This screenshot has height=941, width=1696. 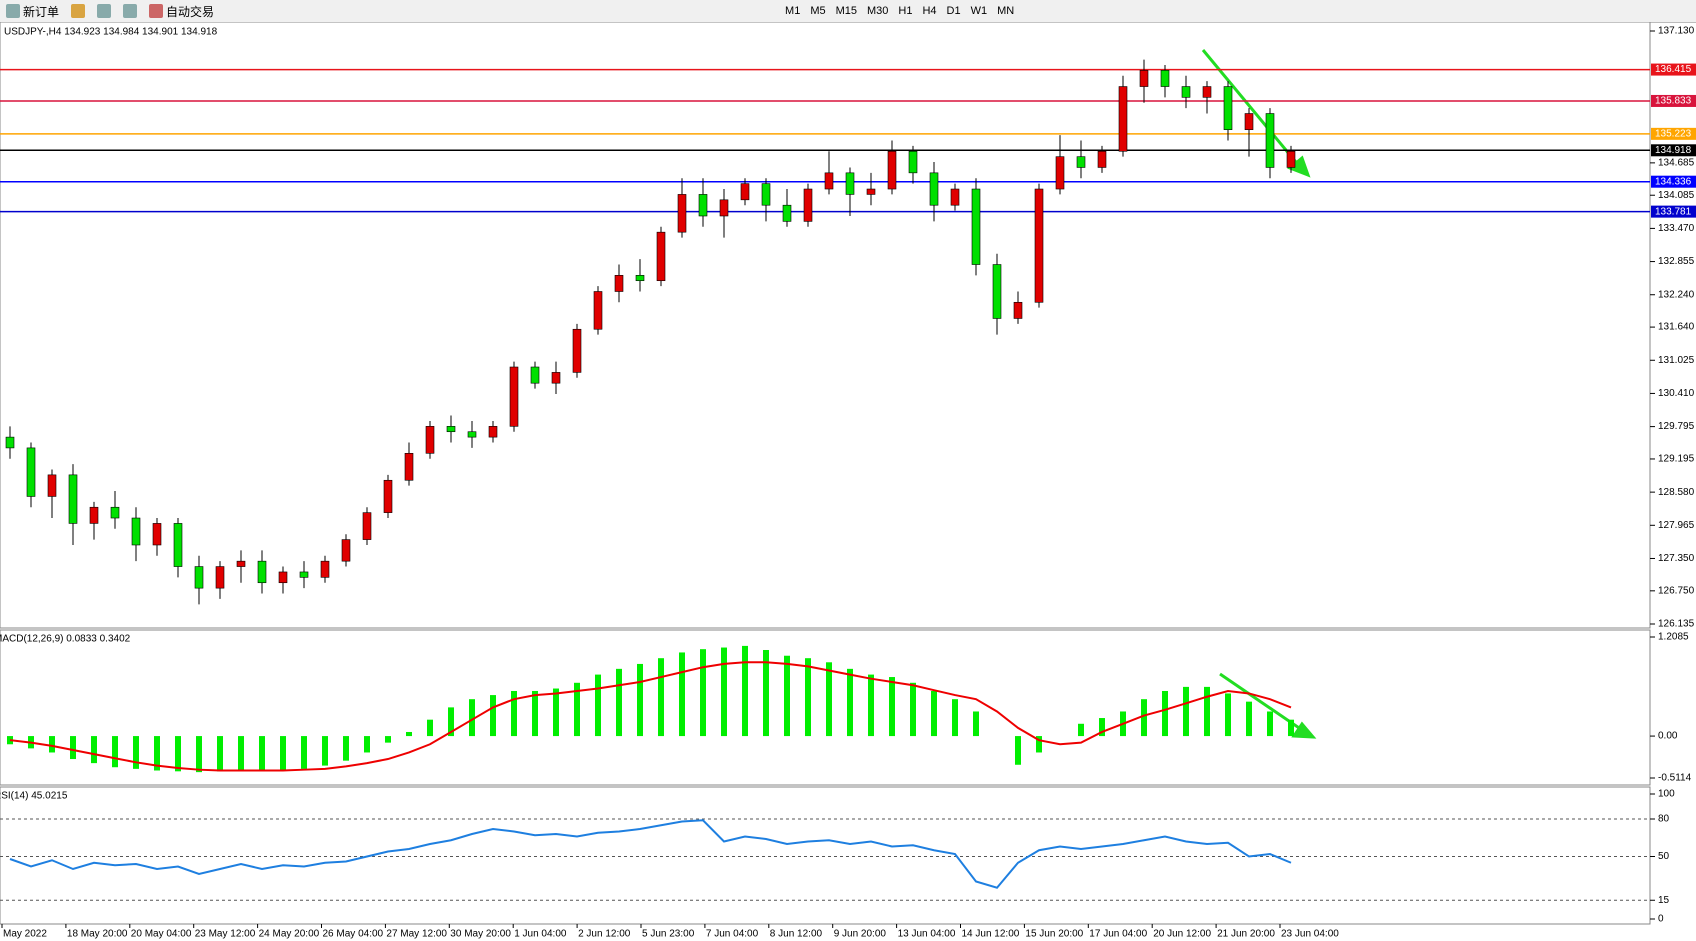 I want to click on level-label: 133.781, so click(x=1673, y=211).